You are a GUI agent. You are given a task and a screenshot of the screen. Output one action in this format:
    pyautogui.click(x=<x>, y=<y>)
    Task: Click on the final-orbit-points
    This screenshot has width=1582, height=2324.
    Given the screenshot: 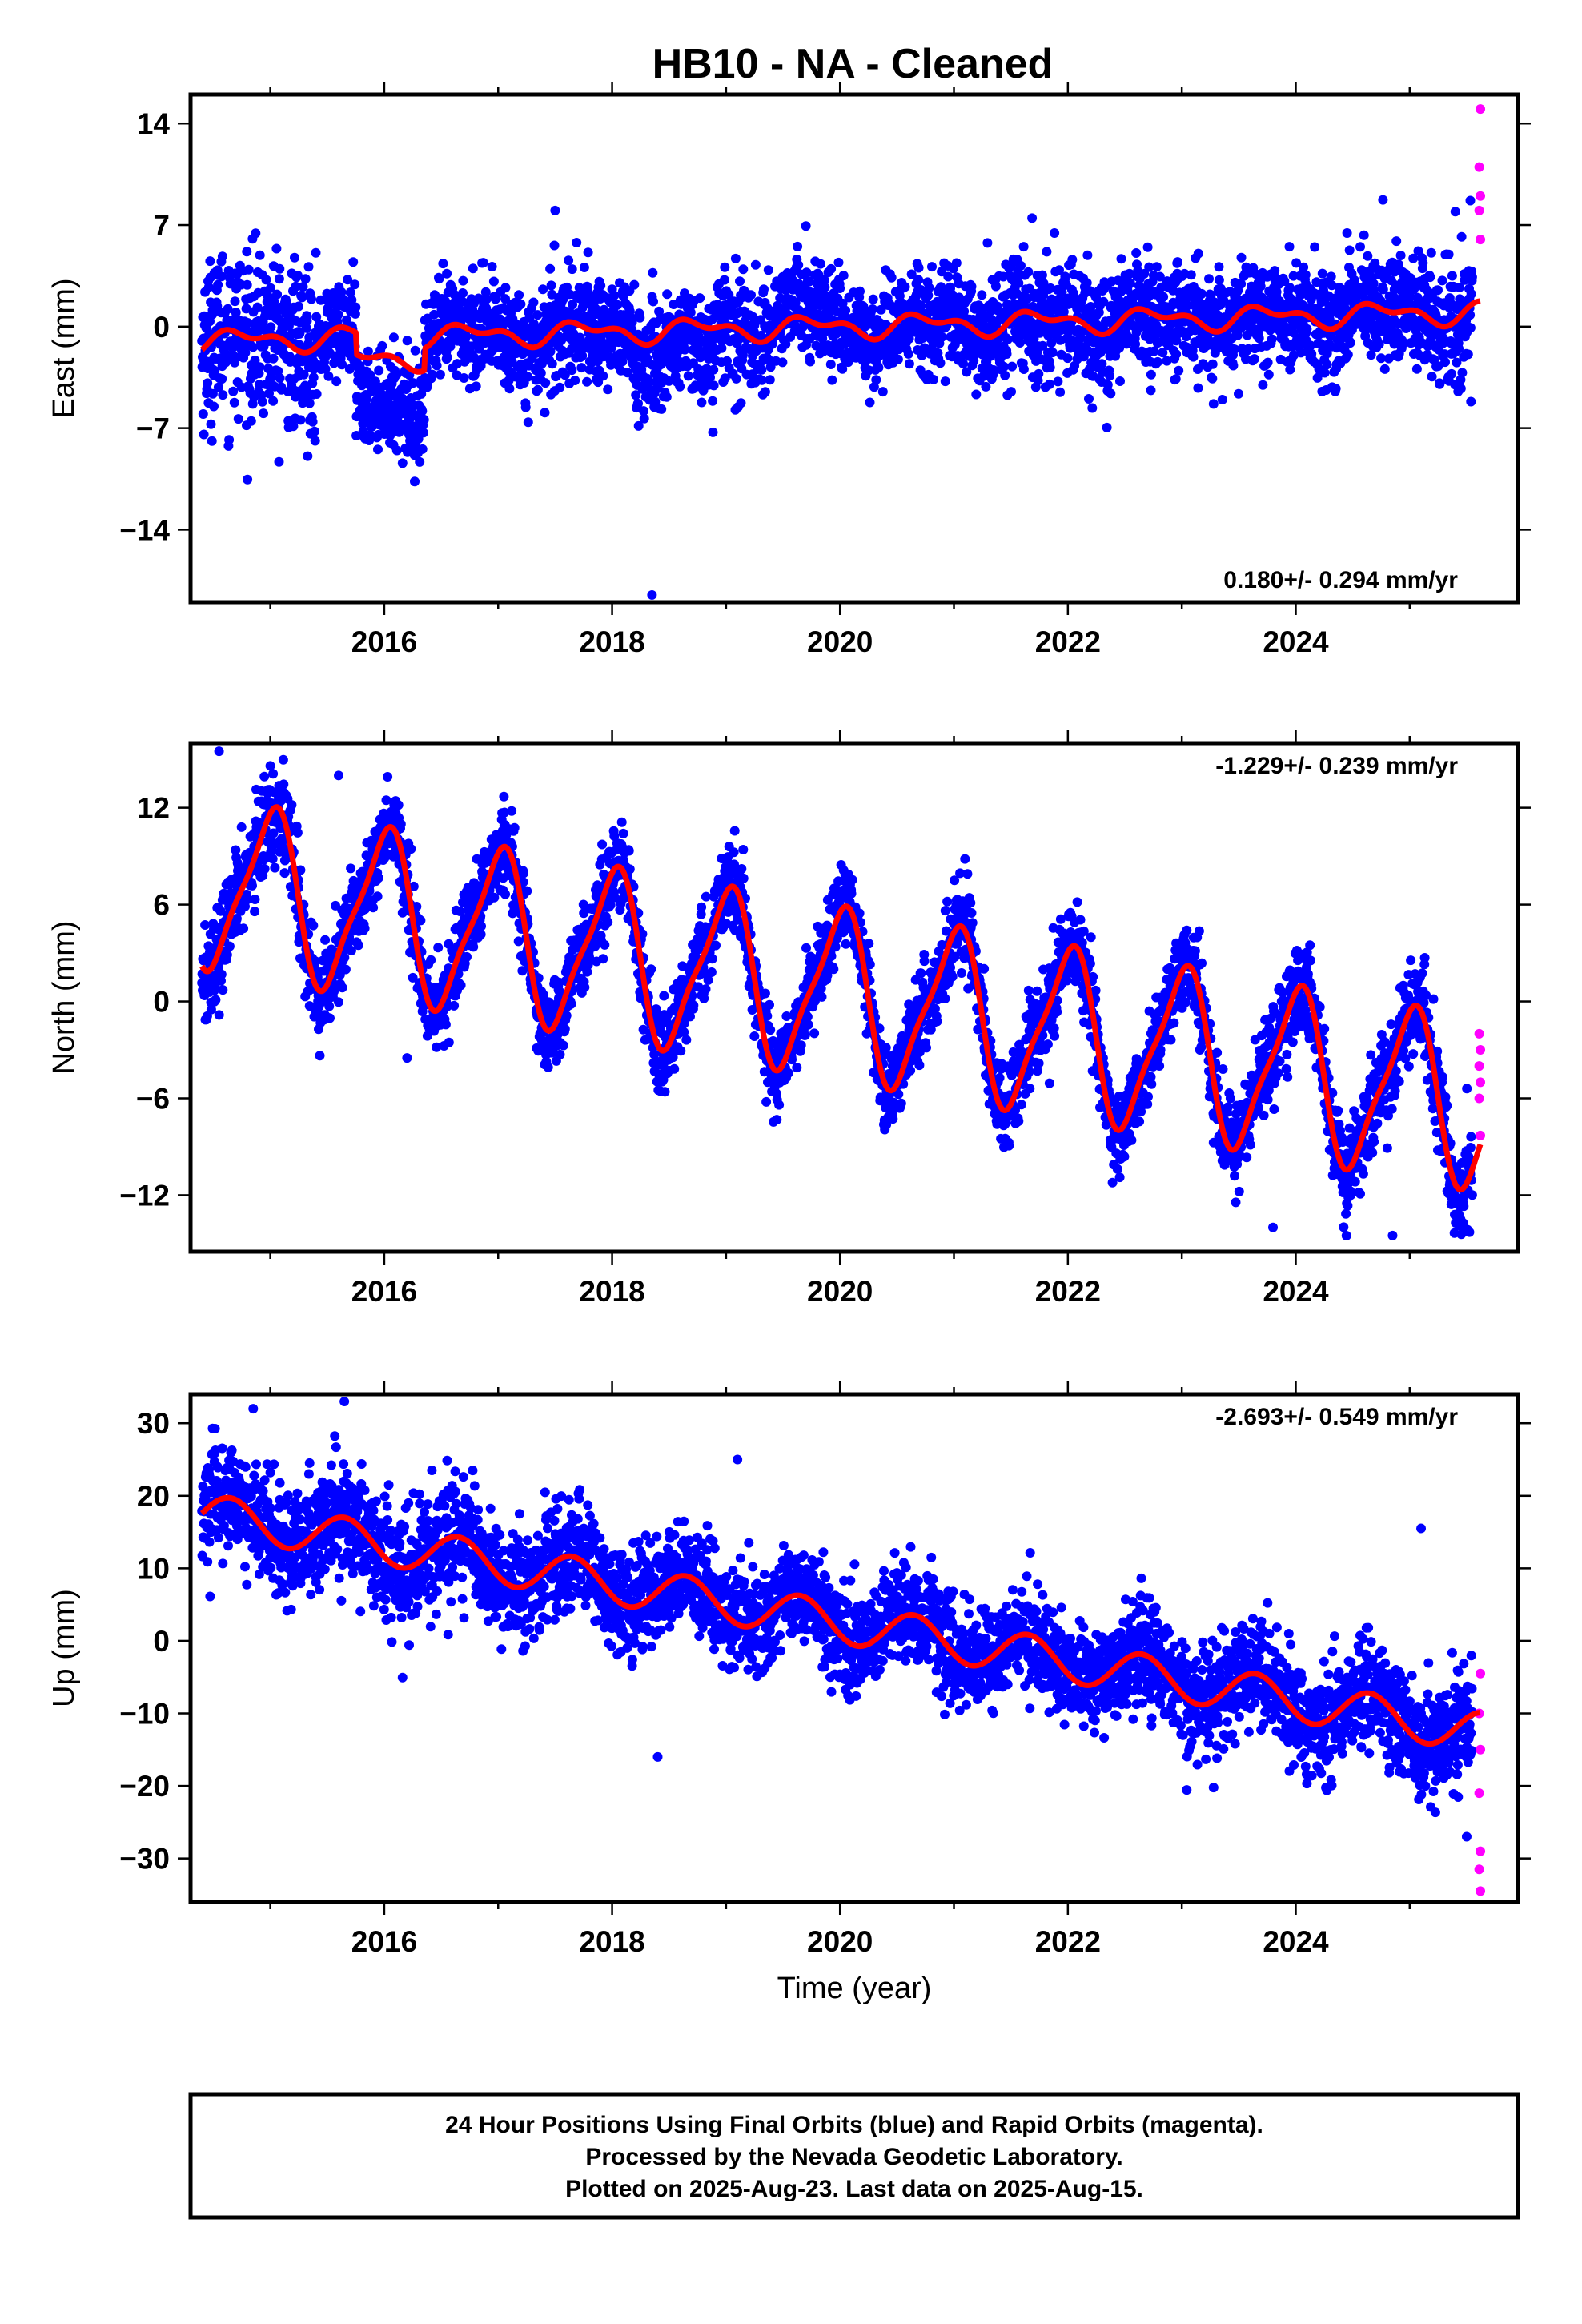 What is the action you would take?
    pyautogui.click(x=837, y=397)
    